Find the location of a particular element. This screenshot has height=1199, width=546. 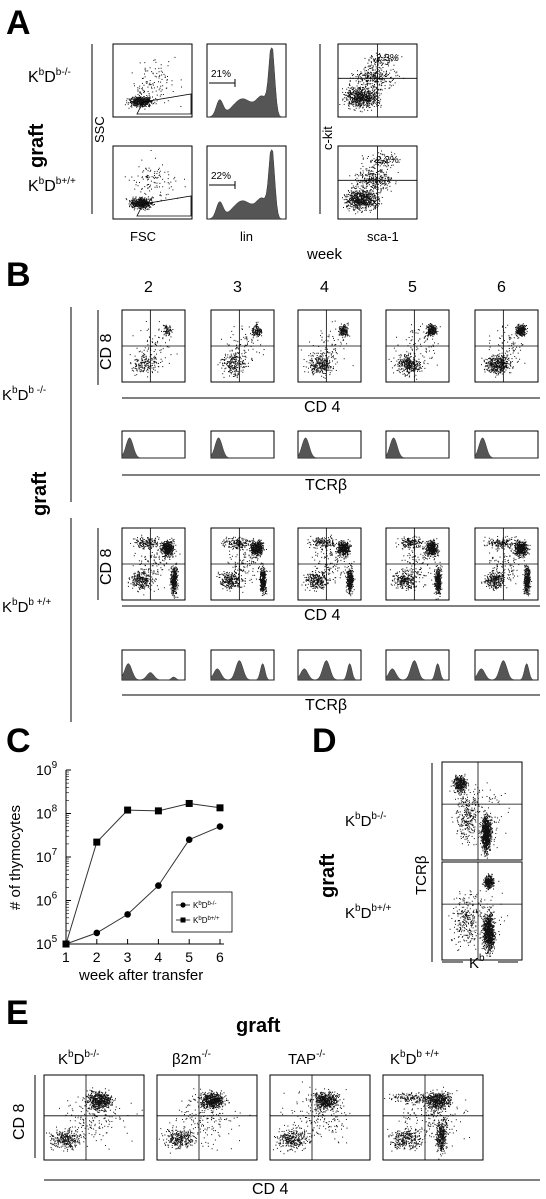

panel-d-ko-dotplot is located at coordinates (482, 811).